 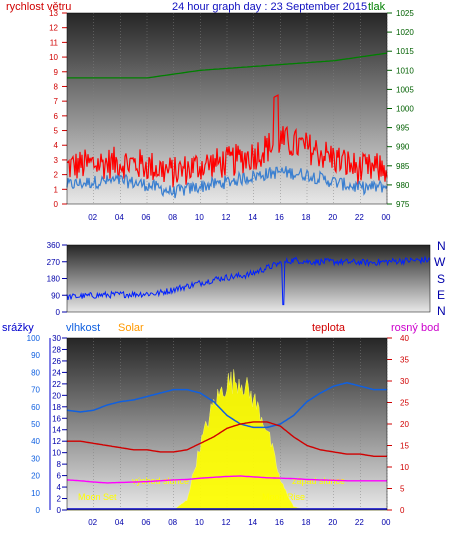 What do you see at coordinates (415, 328) in the screenshot?
I see `legend-dew-point: rosný bod` at bounding box center [415, 328].